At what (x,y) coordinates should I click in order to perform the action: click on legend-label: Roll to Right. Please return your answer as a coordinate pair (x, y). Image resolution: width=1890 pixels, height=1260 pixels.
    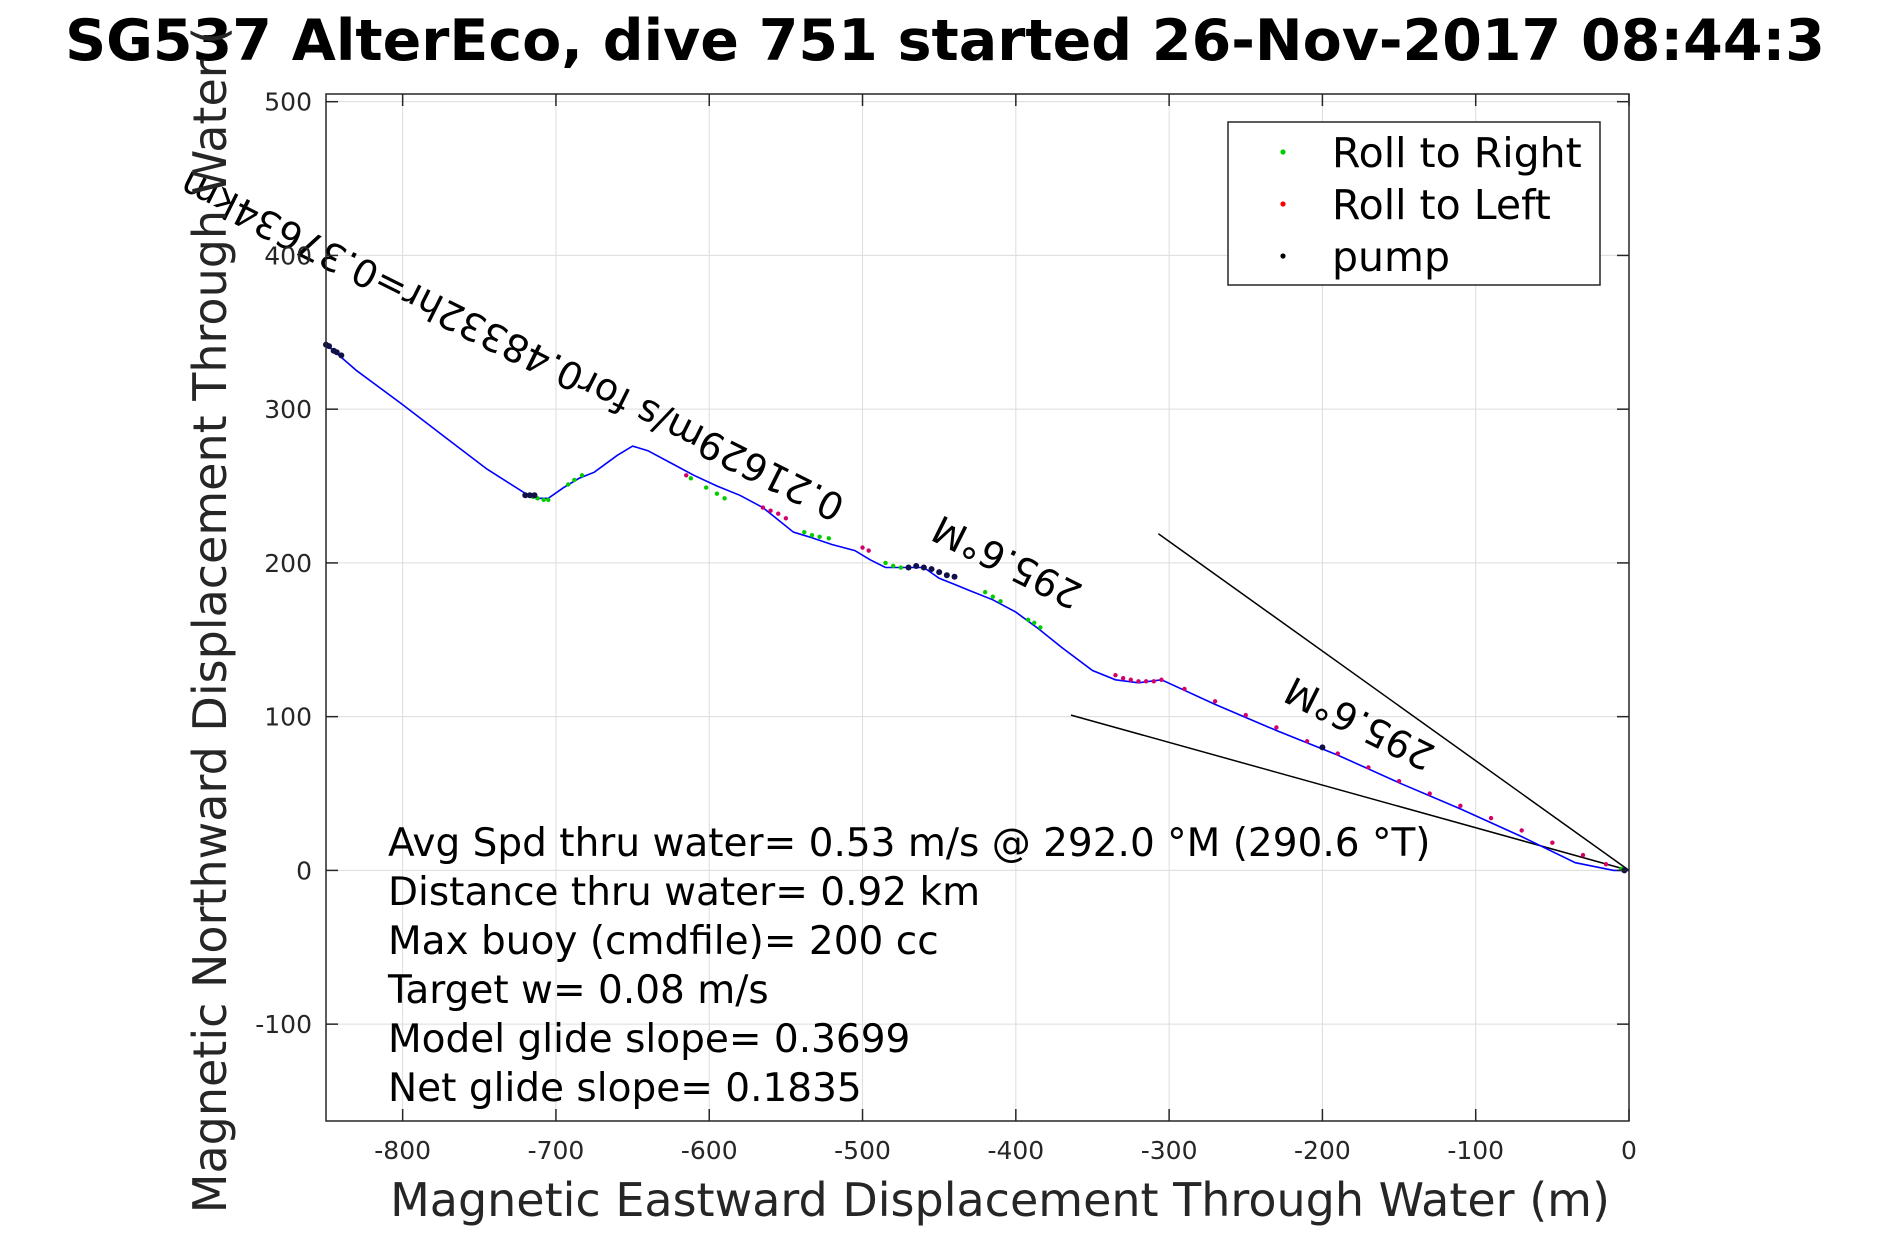
    Looking at the image, I should click on (1457, 153).